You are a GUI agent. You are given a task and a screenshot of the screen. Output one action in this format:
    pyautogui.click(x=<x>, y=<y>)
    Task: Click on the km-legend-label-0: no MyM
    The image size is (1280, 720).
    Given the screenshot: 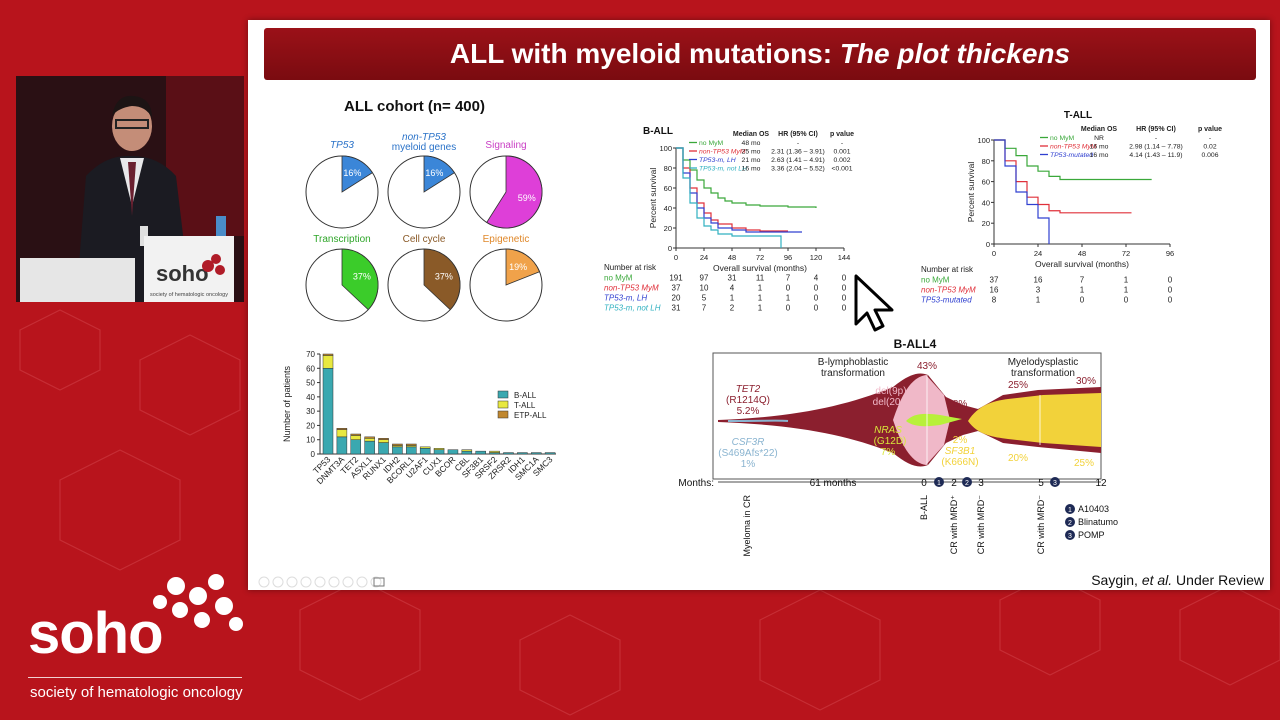 What is the action you would take?
    pyautogui.click(x=711, y=143)
    